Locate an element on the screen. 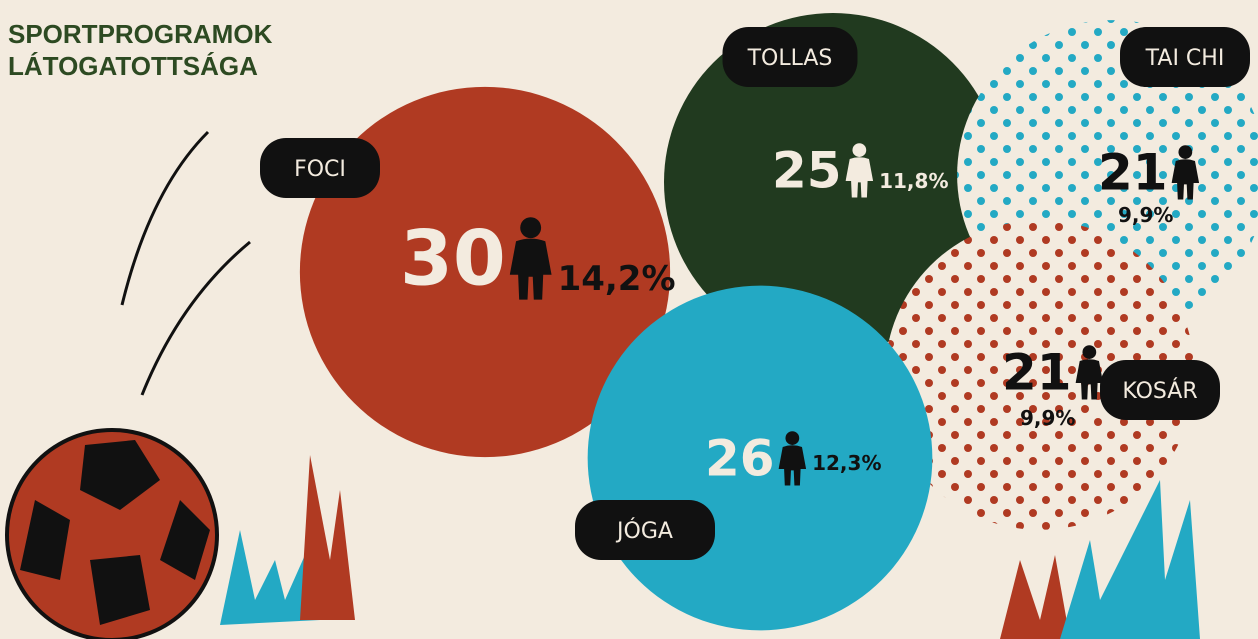 The width and height of the screenshot is (1258, 639). category-label: TOLLAS is located at coordinates (790, 58).